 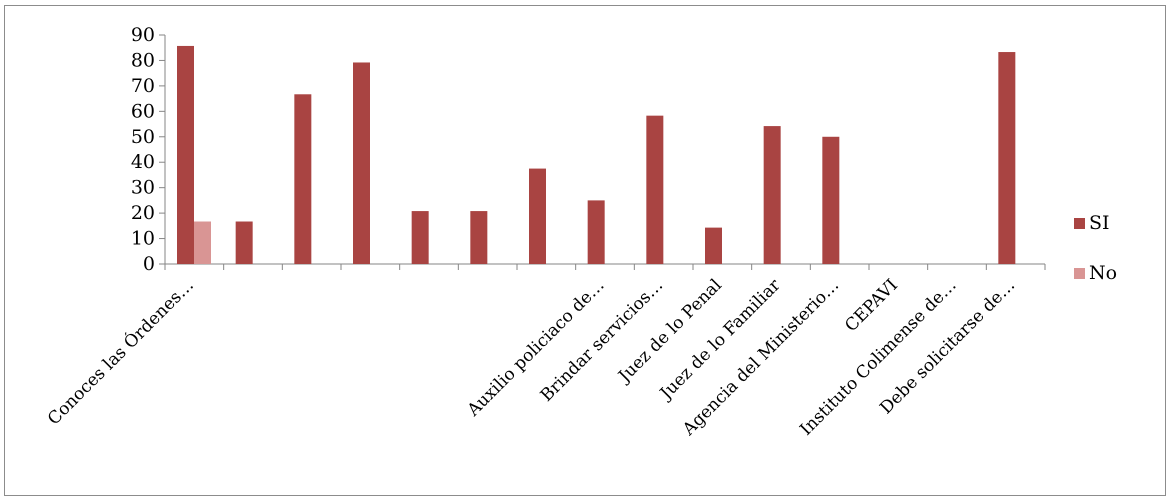 I want to click on x-axis, so click(x=605, y=266).